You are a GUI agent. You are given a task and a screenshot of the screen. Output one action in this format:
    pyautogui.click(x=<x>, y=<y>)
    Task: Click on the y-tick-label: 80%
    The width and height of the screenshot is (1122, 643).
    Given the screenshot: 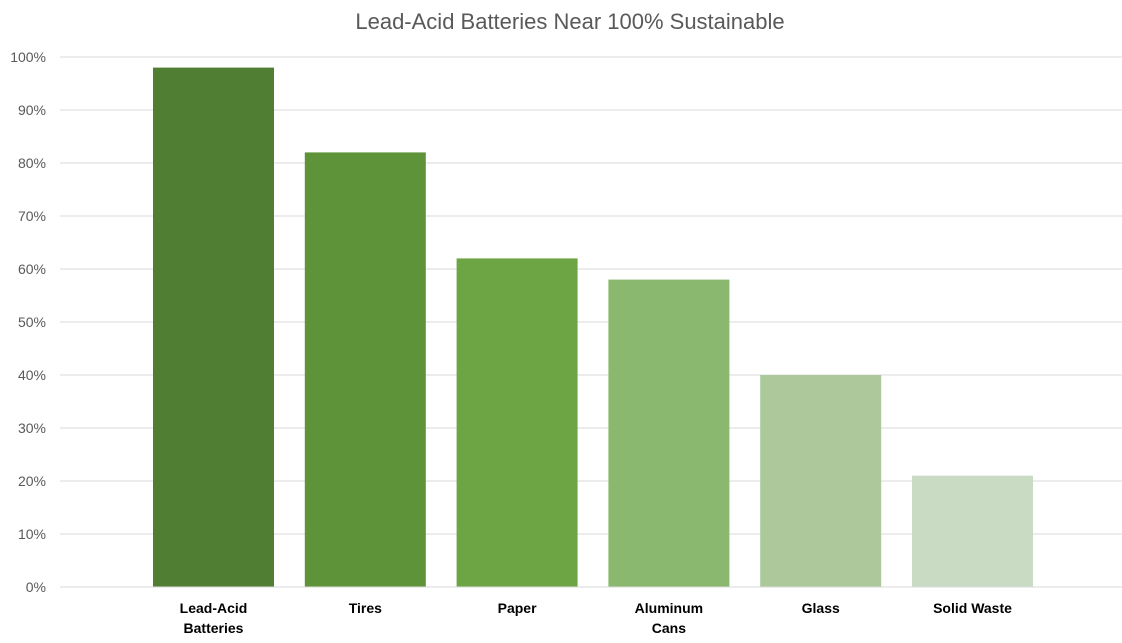 What is the action you would take?
    pyautogui.click(x=32, y=163)
    